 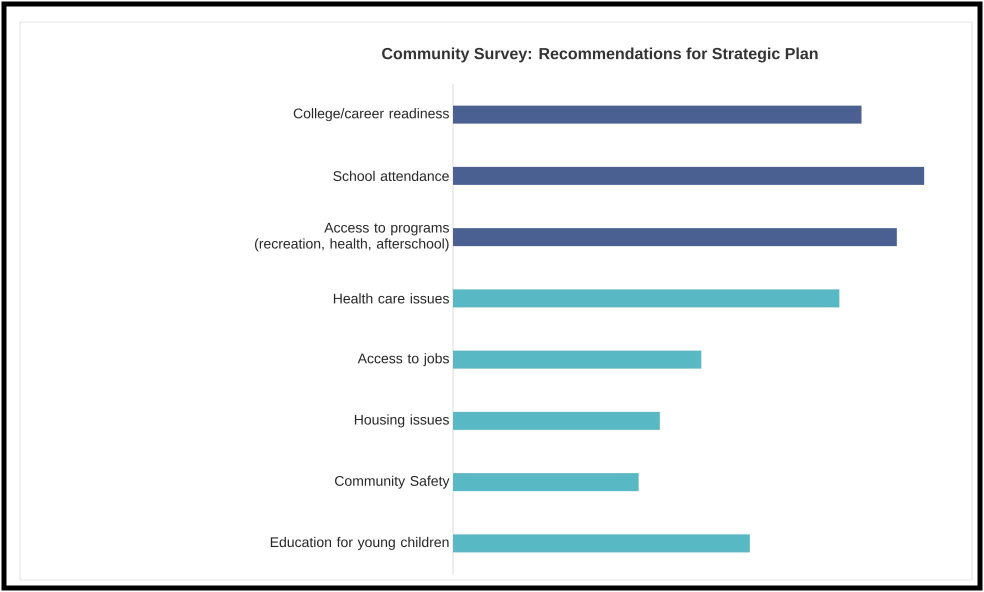 I want to click on y-tick-label: School attendance, so click(x=391, y=176).